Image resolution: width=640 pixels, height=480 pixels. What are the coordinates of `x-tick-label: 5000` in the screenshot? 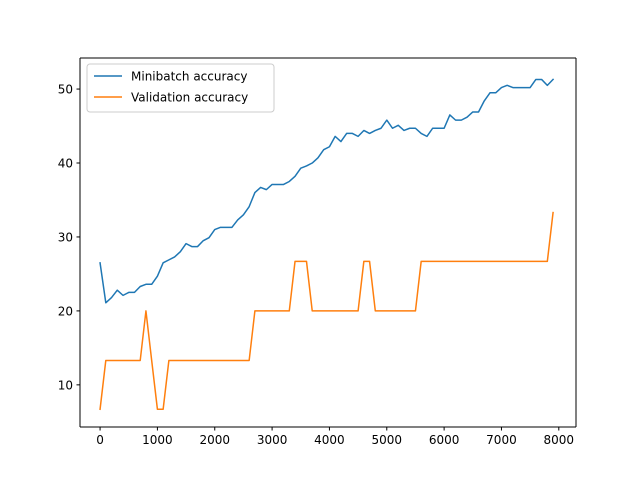 It's located at (387, 440).